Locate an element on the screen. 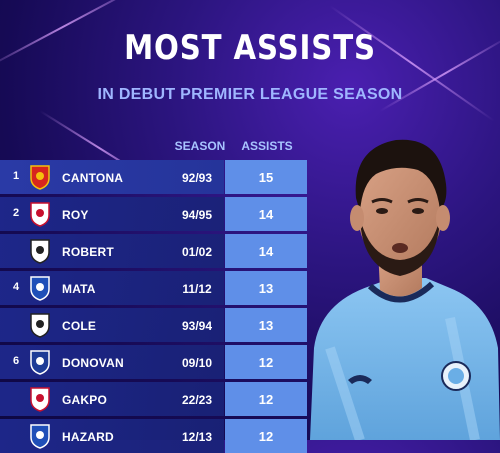 The width and height of the screenshot is (500, 453). season-value: 01/02 is located at coordinates (197, 252).